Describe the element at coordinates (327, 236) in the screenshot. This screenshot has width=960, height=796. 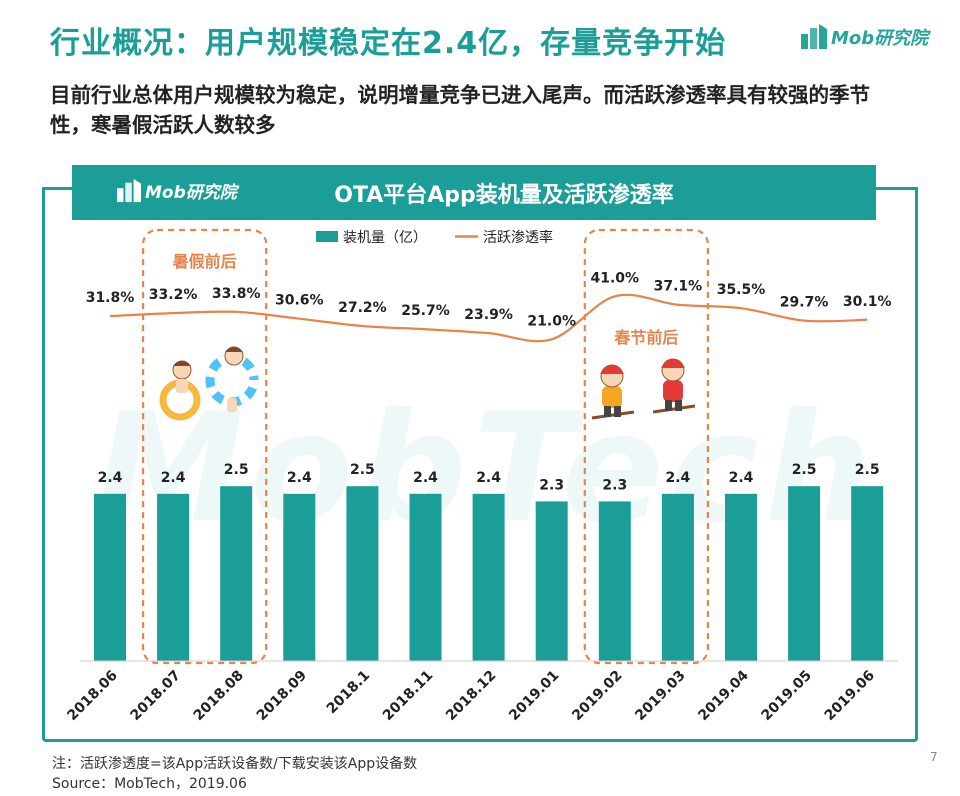
I see `legend-bar-swatch` at that location.